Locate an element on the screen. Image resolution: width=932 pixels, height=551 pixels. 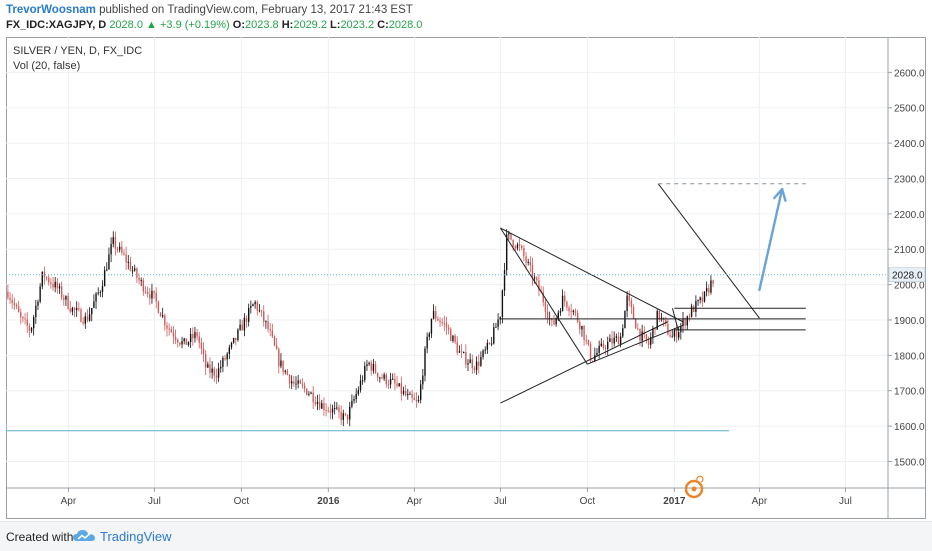
y-tick-label: 2600.0 is located at coordinates (909, 73).